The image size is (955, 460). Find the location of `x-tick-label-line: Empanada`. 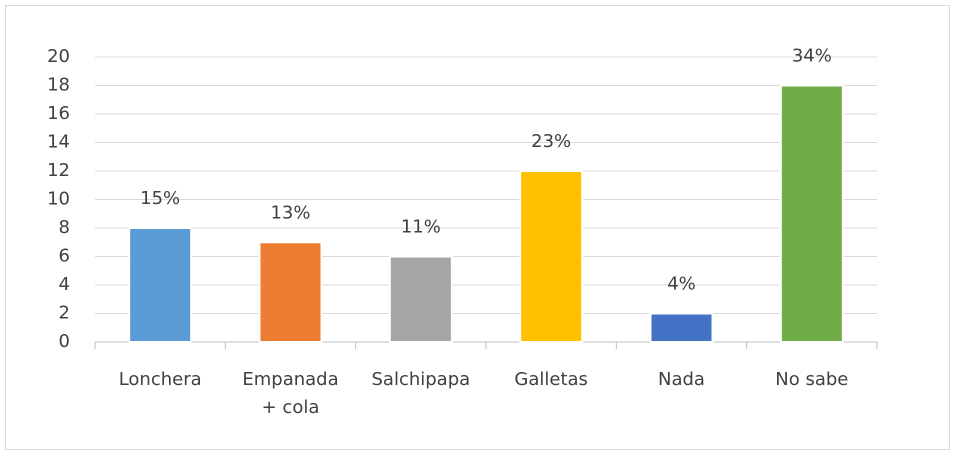

x-tick-label-line: Empanada is located at coordinates (290, 379).